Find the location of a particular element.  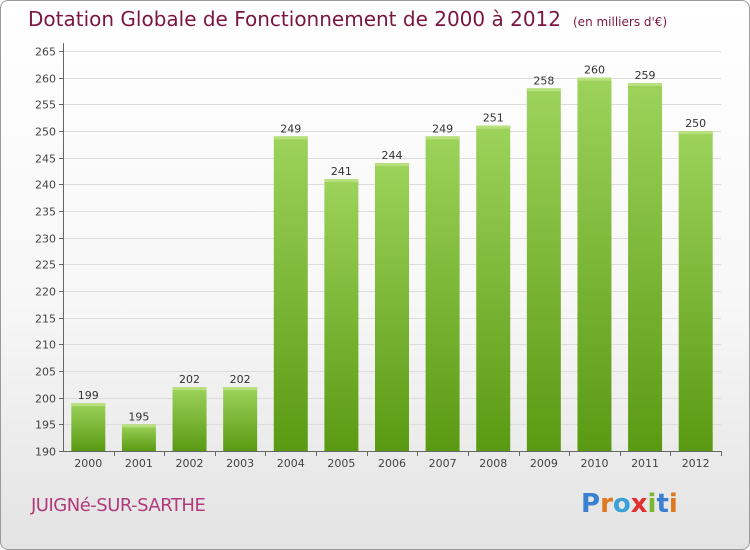

y-tick-label: 190 is located at coordinates (45, 452).